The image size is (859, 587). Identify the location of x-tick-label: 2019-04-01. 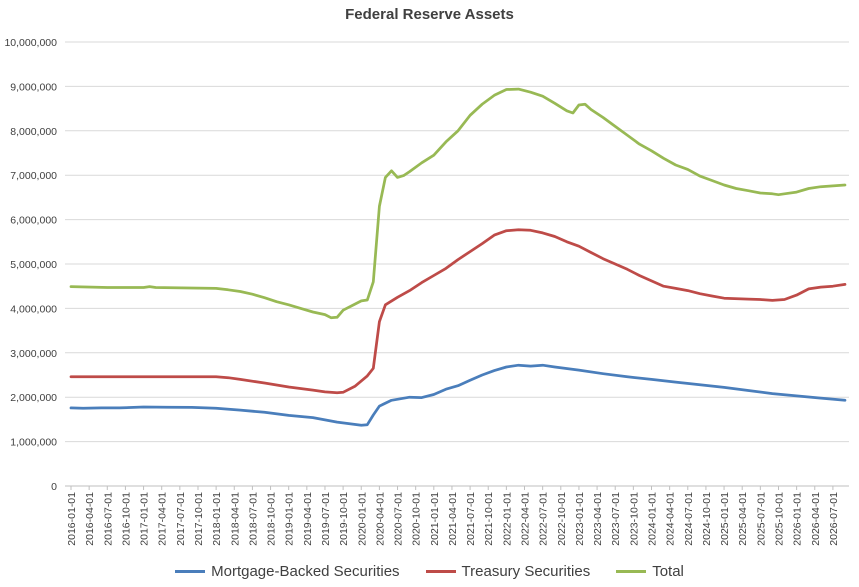
(308, 519).